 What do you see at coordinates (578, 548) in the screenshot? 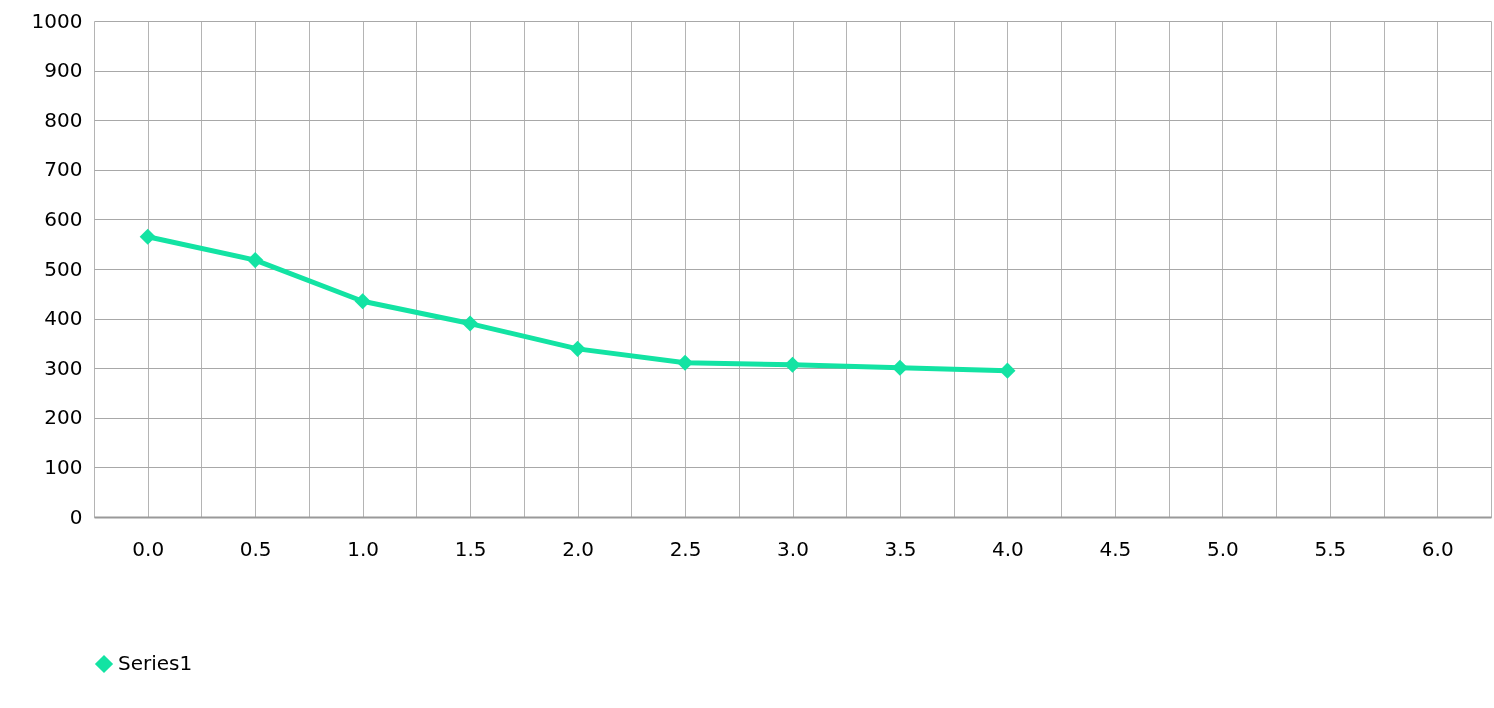
I see `x-tick-label: 2.0` at bounding box center [578, 548].